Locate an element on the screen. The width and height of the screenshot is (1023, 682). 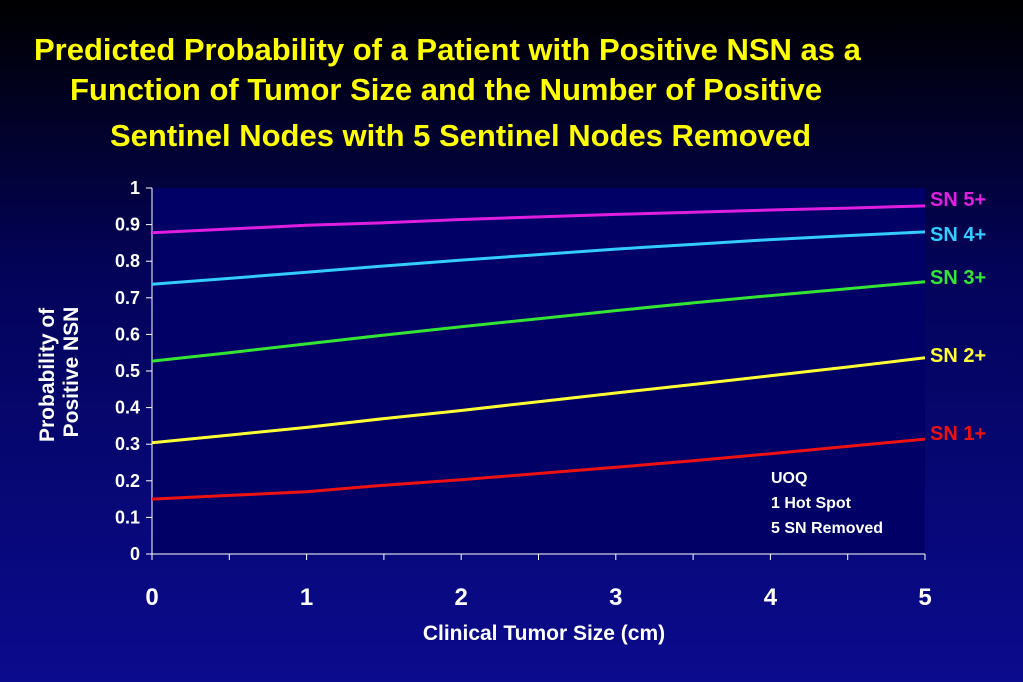
x-tick-label: 3 is located at coordinates (615, 597).